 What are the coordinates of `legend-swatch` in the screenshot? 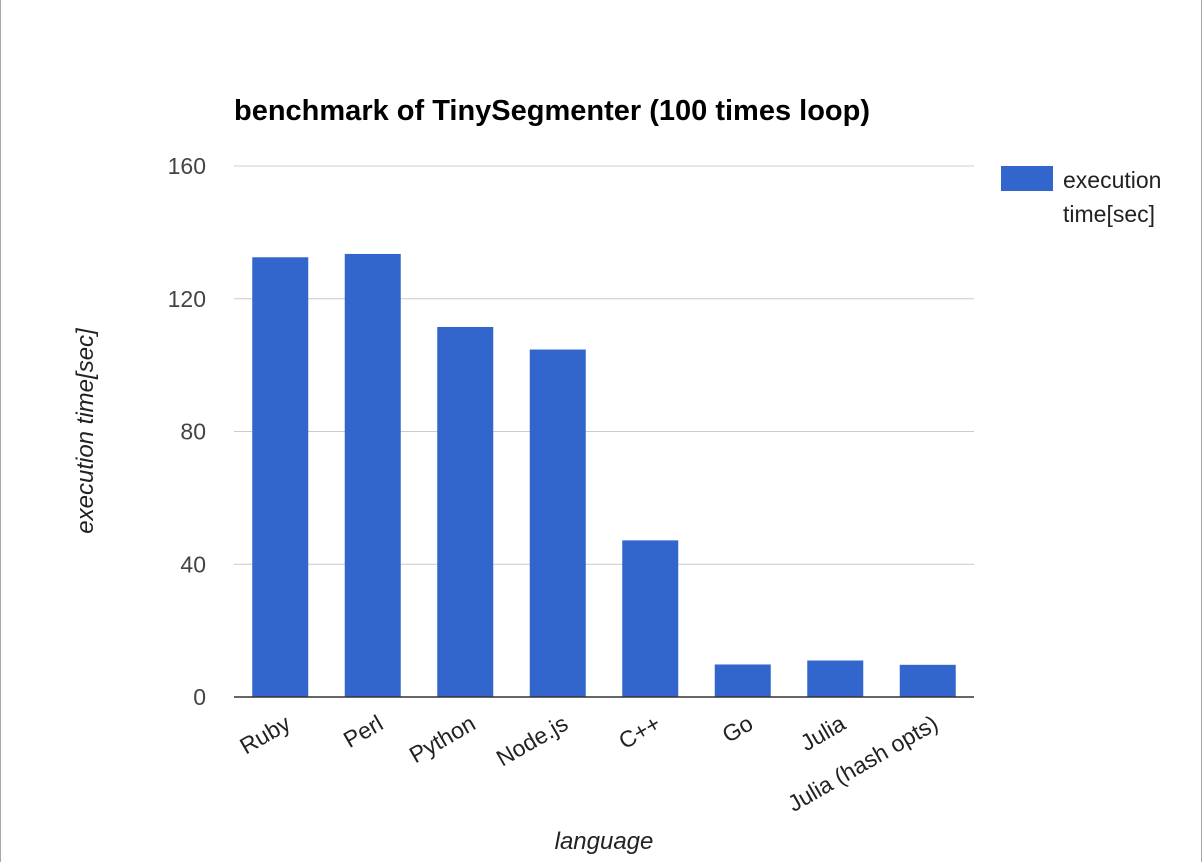 It's located at (1027, 178).